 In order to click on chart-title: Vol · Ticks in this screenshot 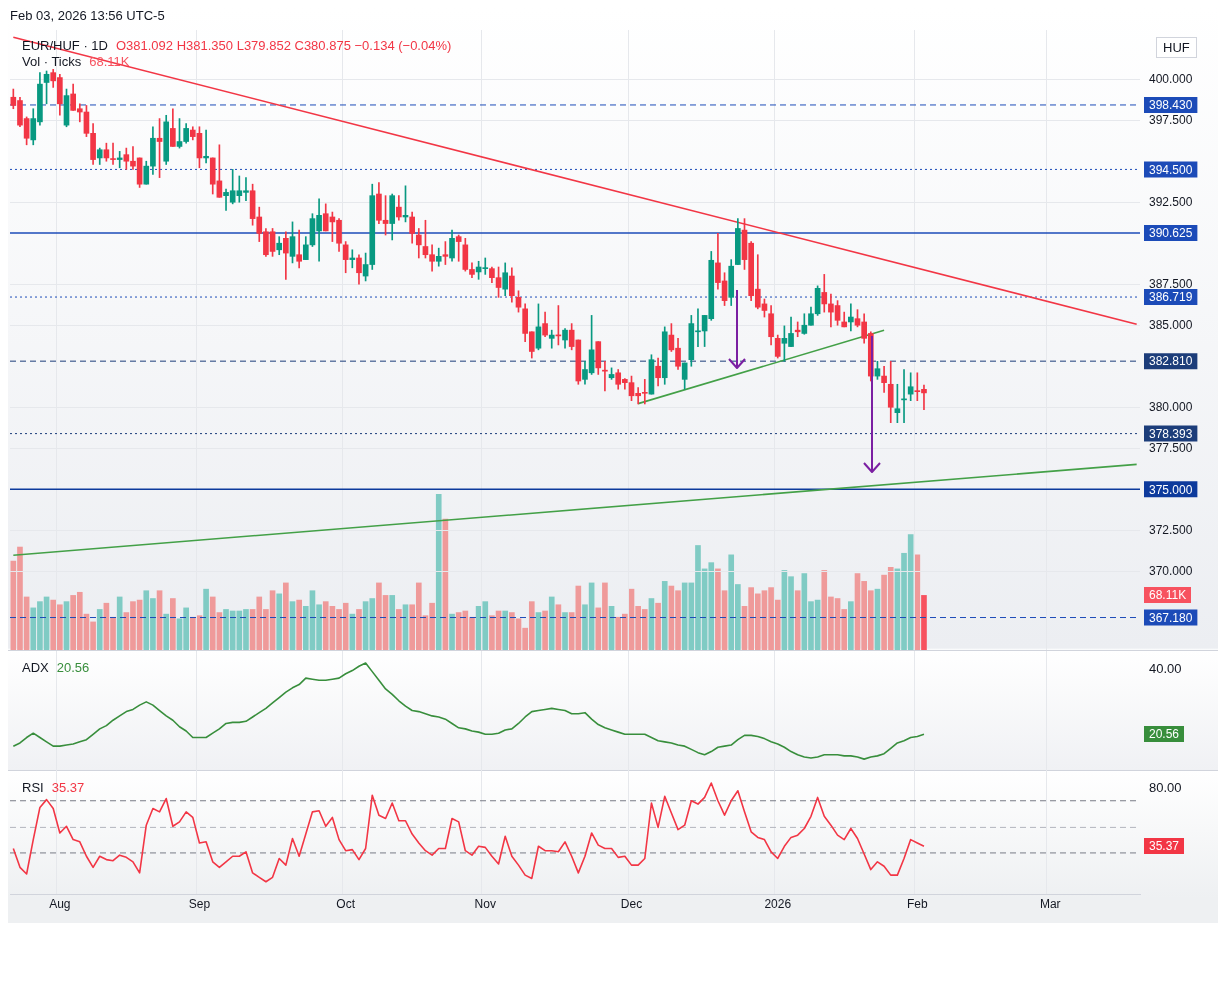, I will do `click(52, 61)`.